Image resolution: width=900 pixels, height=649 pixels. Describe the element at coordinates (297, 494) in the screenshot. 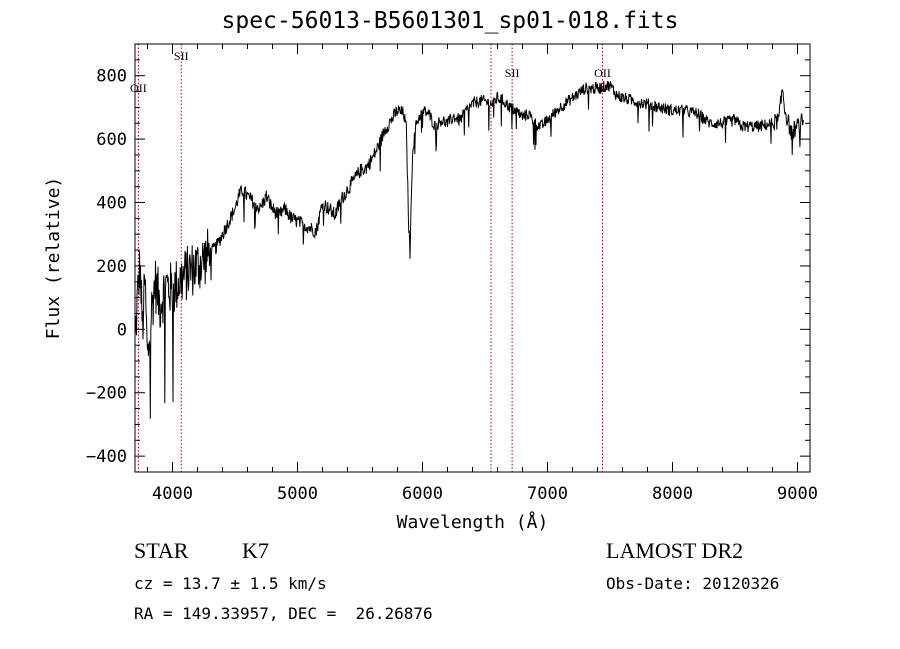

I see `x-tick-label: 5000` at that location.